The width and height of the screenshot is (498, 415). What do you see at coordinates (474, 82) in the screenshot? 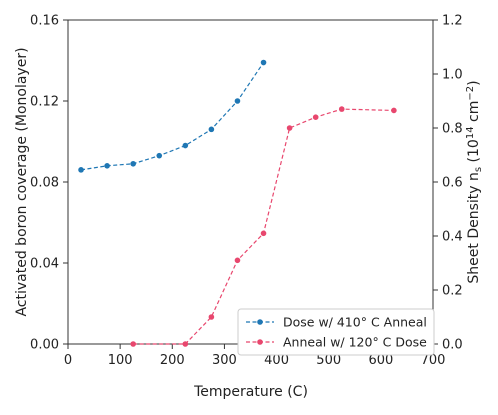
I see `right-y-axis-label-unit-close: )` at bounding box center [474, 82].